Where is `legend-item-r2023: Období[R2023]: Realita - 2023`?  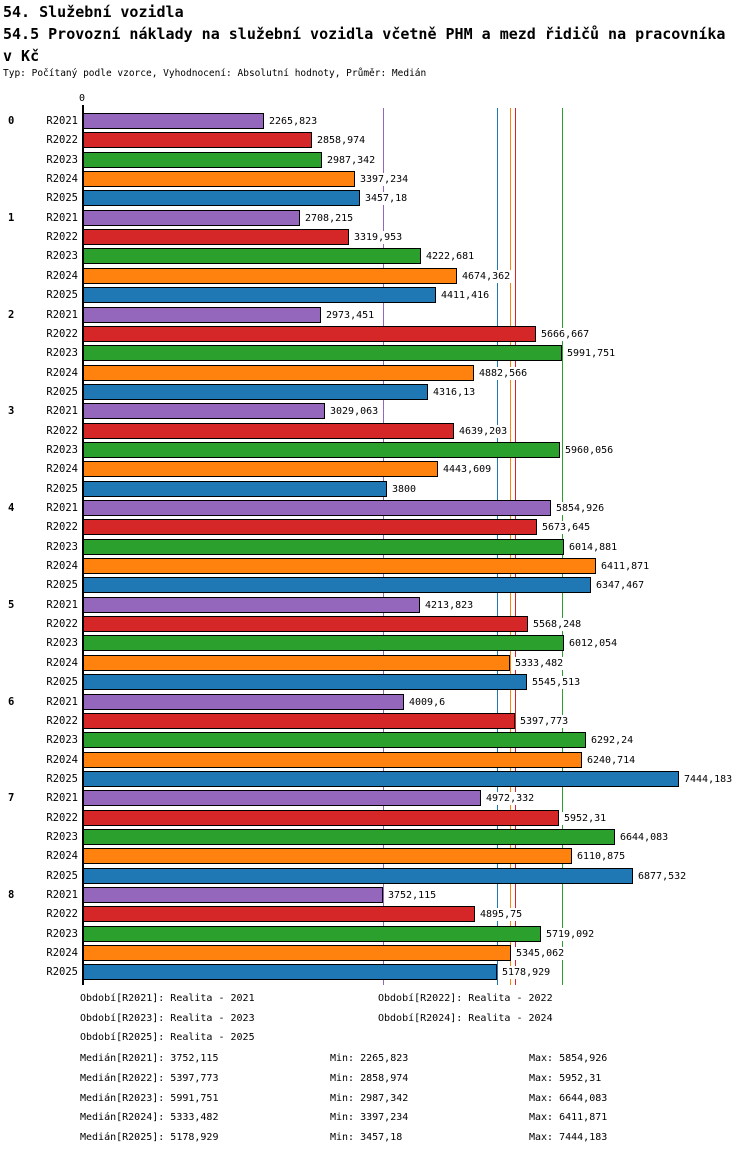
legend-item-r2023: Období[R2023]: Realita - 2023 is located at coordinates (167, 1018).